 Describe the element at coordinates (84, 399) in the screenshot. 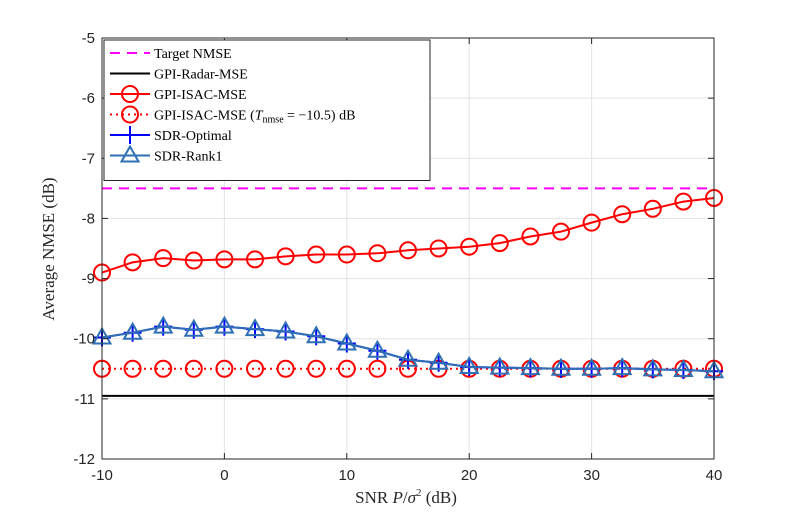

I see `y-tick-label: -11` at that location.